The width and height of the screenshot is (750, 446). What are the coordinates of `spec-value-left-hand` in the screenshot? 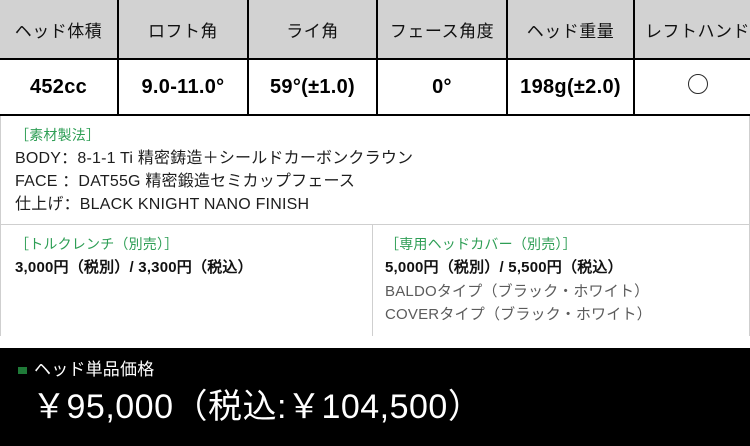 It's located at (692, 87).